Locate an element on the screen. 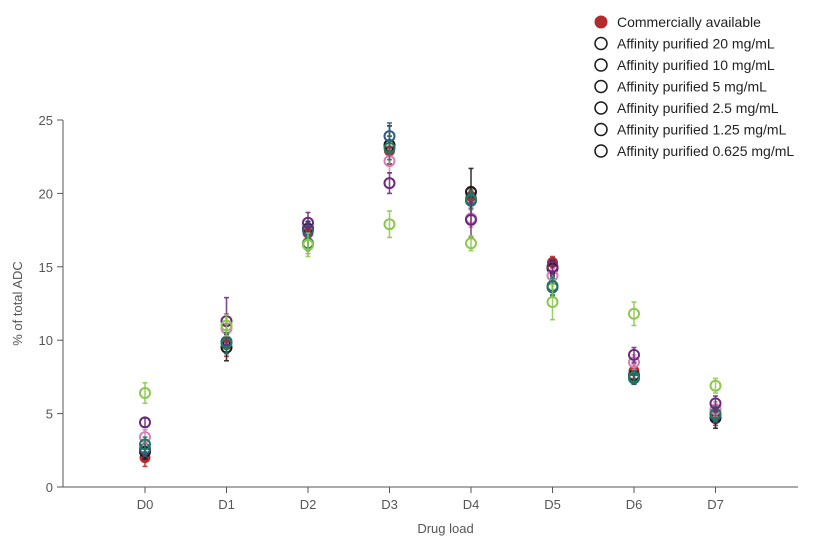  legend-label: Affinity purified 20 mg/mL is located at coordinates (696, 44).